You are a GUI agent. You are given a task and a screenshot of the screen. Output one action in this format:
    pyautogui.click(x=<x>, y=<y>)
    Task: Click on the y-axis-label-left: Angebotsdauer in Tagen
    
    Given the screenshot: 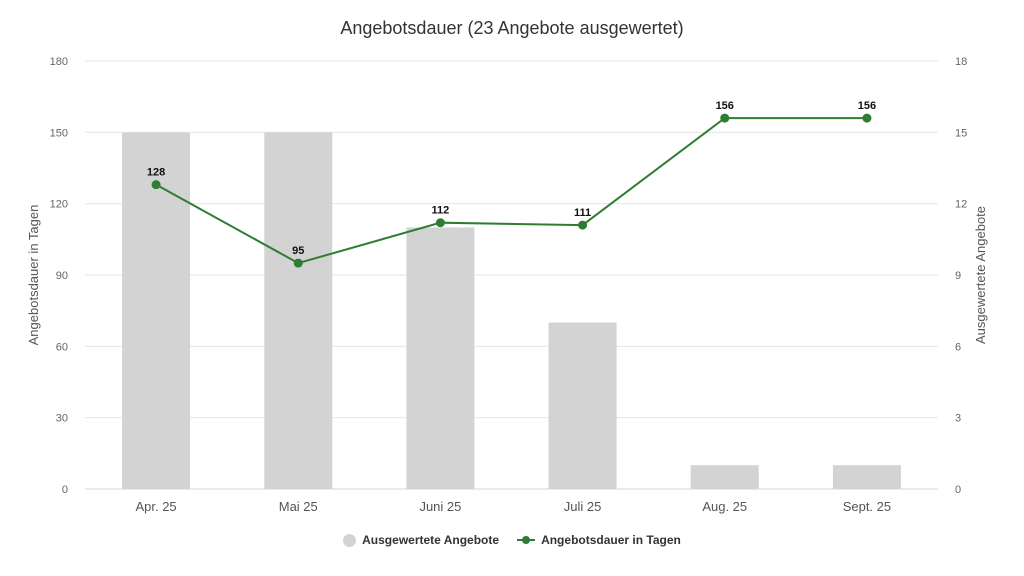 What is the action you would take?
    pyautogui.click(x=33, y=275)
    